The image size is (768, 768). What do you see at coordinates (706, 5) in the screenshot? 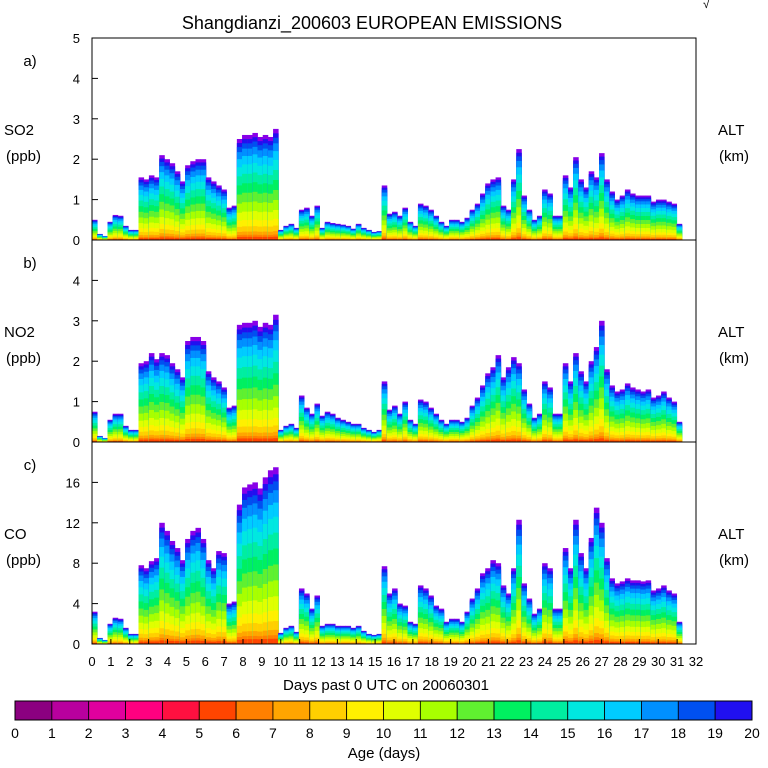
I see `corner-mark: √` at bounding box center [706, 5].